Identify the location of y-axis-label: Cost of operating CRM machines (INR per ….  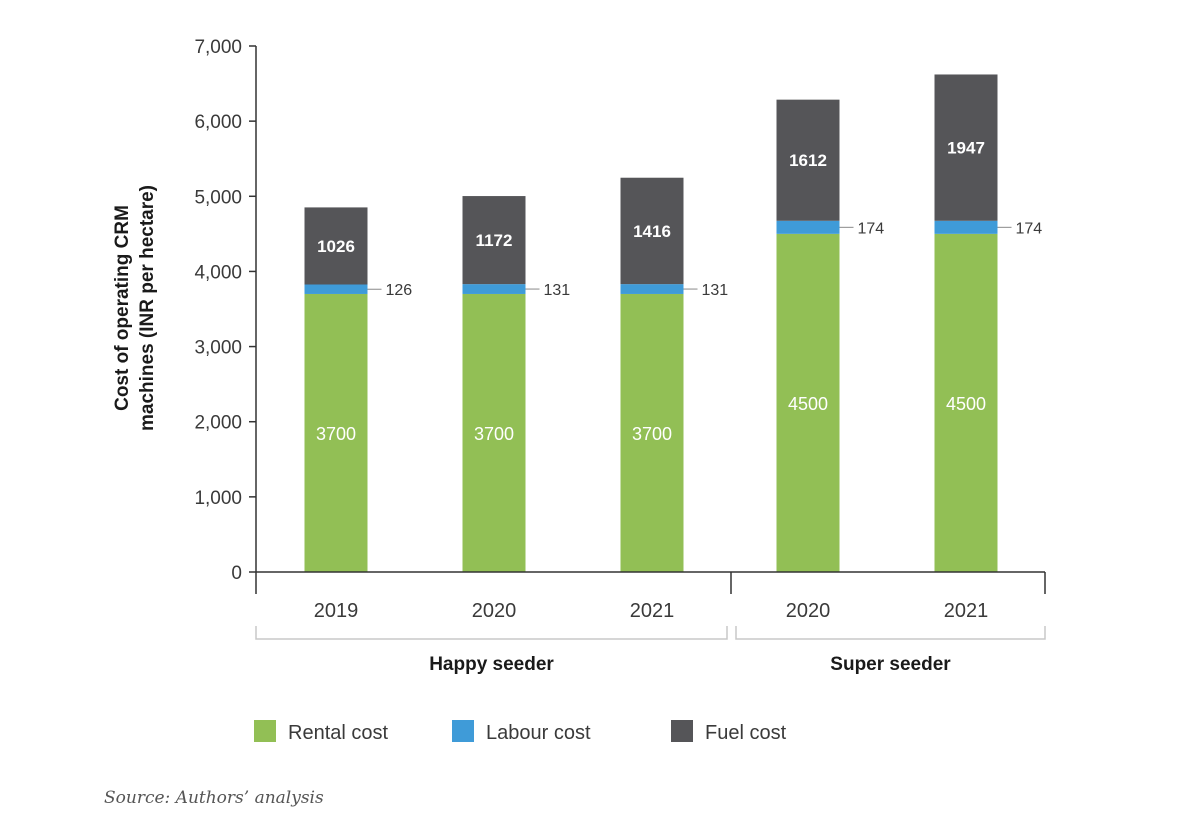
(135, 308).